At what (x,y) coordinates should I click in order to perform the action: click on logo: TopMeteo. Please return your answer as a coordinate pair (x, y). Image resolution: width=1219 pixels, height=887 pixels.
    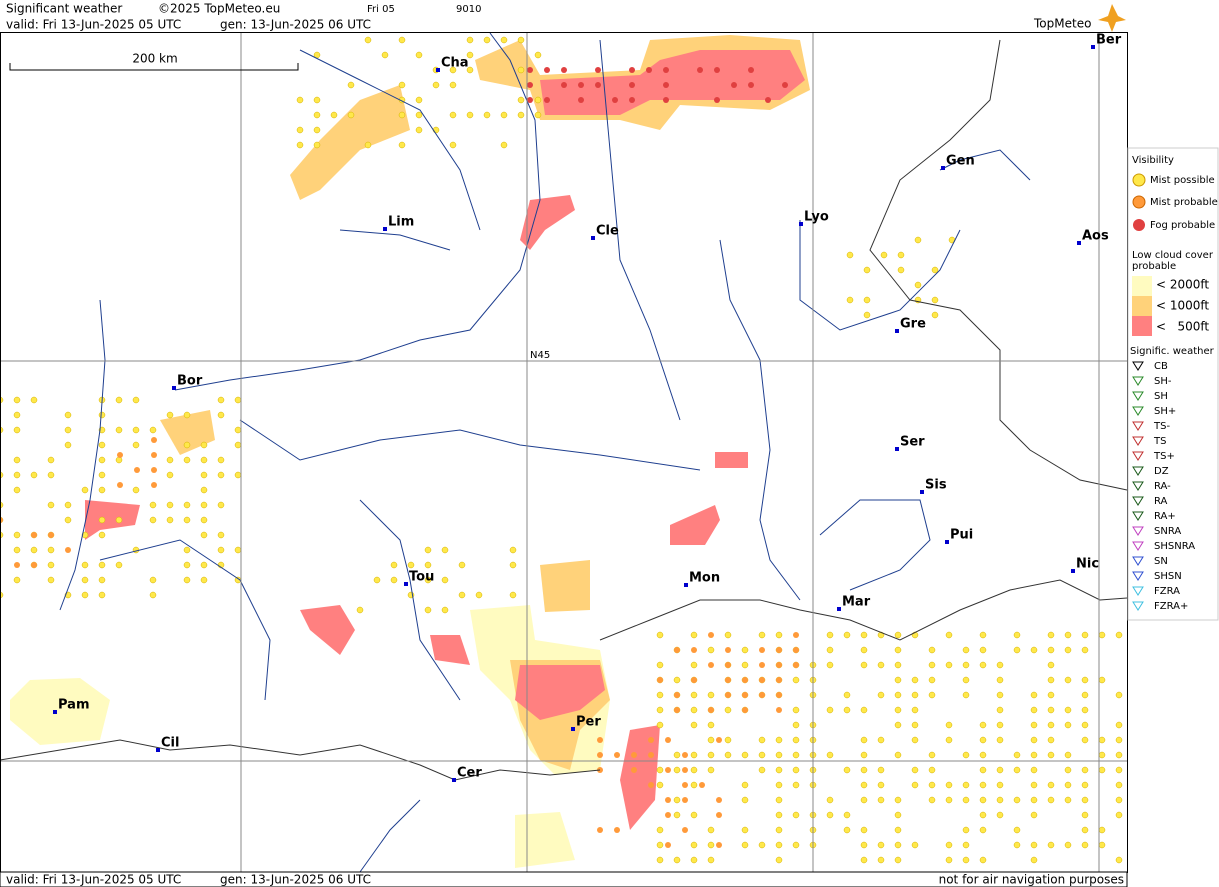
    Looking at the image, I should click on (1062, 24).